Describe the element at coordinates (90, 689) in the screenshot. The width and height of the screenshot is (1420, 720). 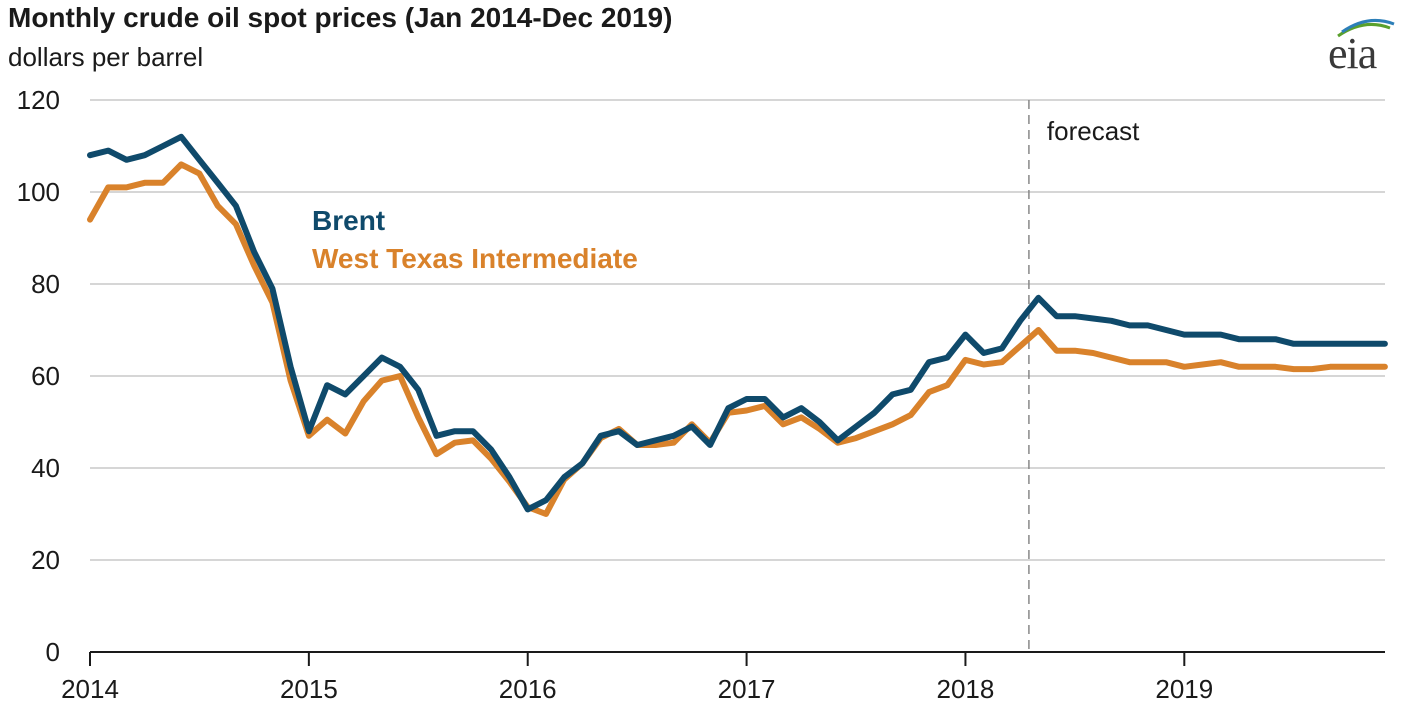
I see `x-tick-label: 2014` at that location.